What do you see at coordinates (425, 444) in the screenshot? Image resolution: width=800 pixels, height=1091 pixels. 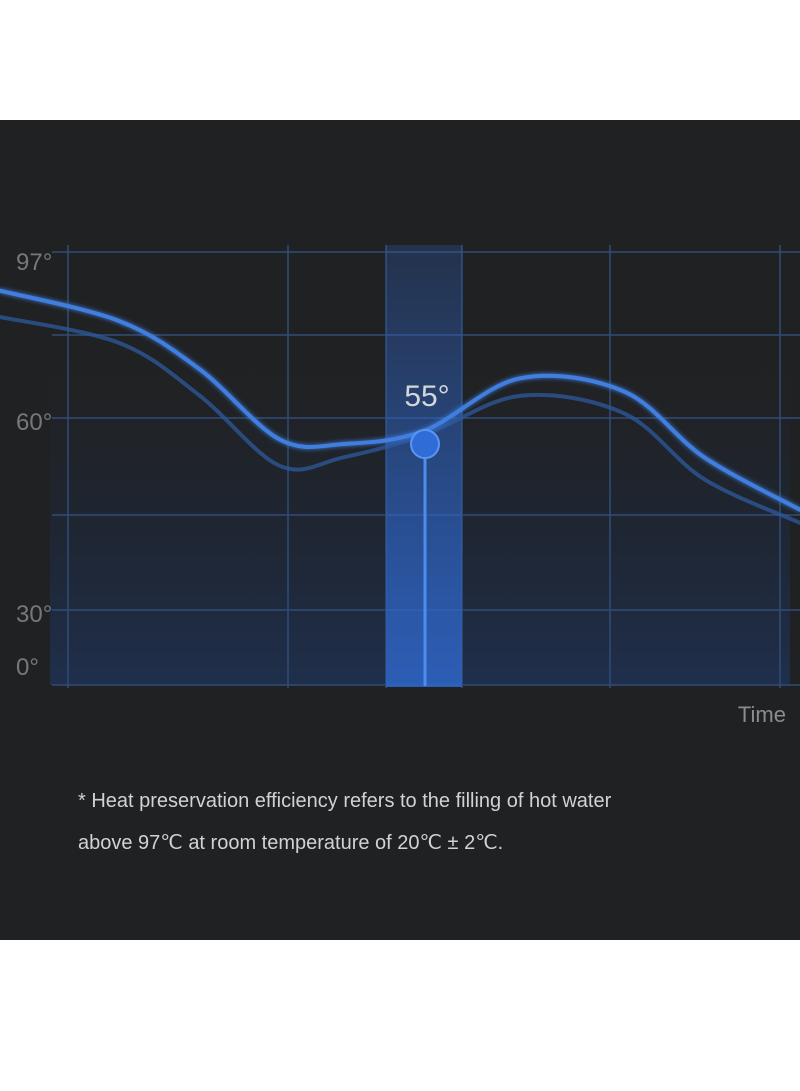 I see `highlight-marker` at bounding box center [425, 444].